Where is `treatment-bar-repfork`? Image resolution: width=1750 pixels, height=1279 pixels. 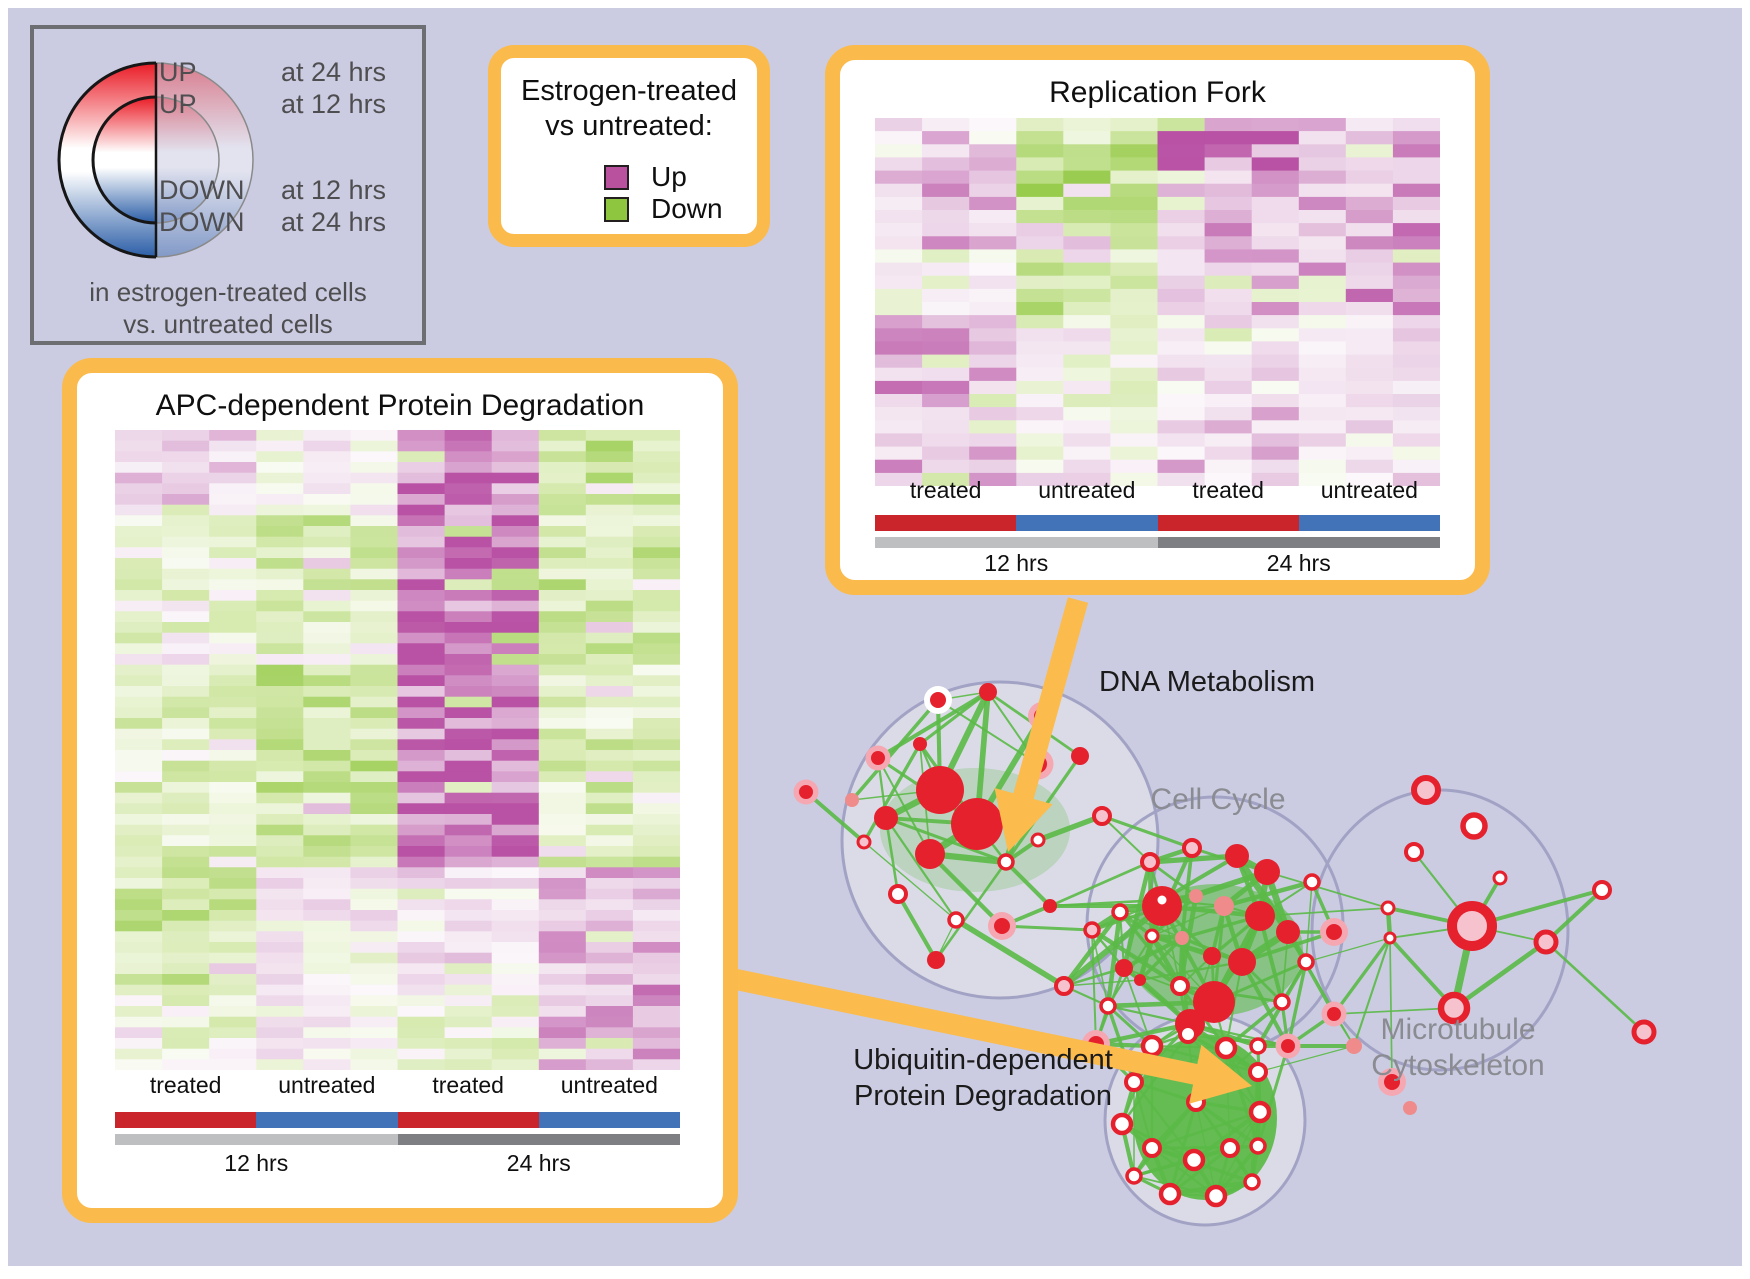 treatment-bar-repfork is located at coordinates (1157, 523).